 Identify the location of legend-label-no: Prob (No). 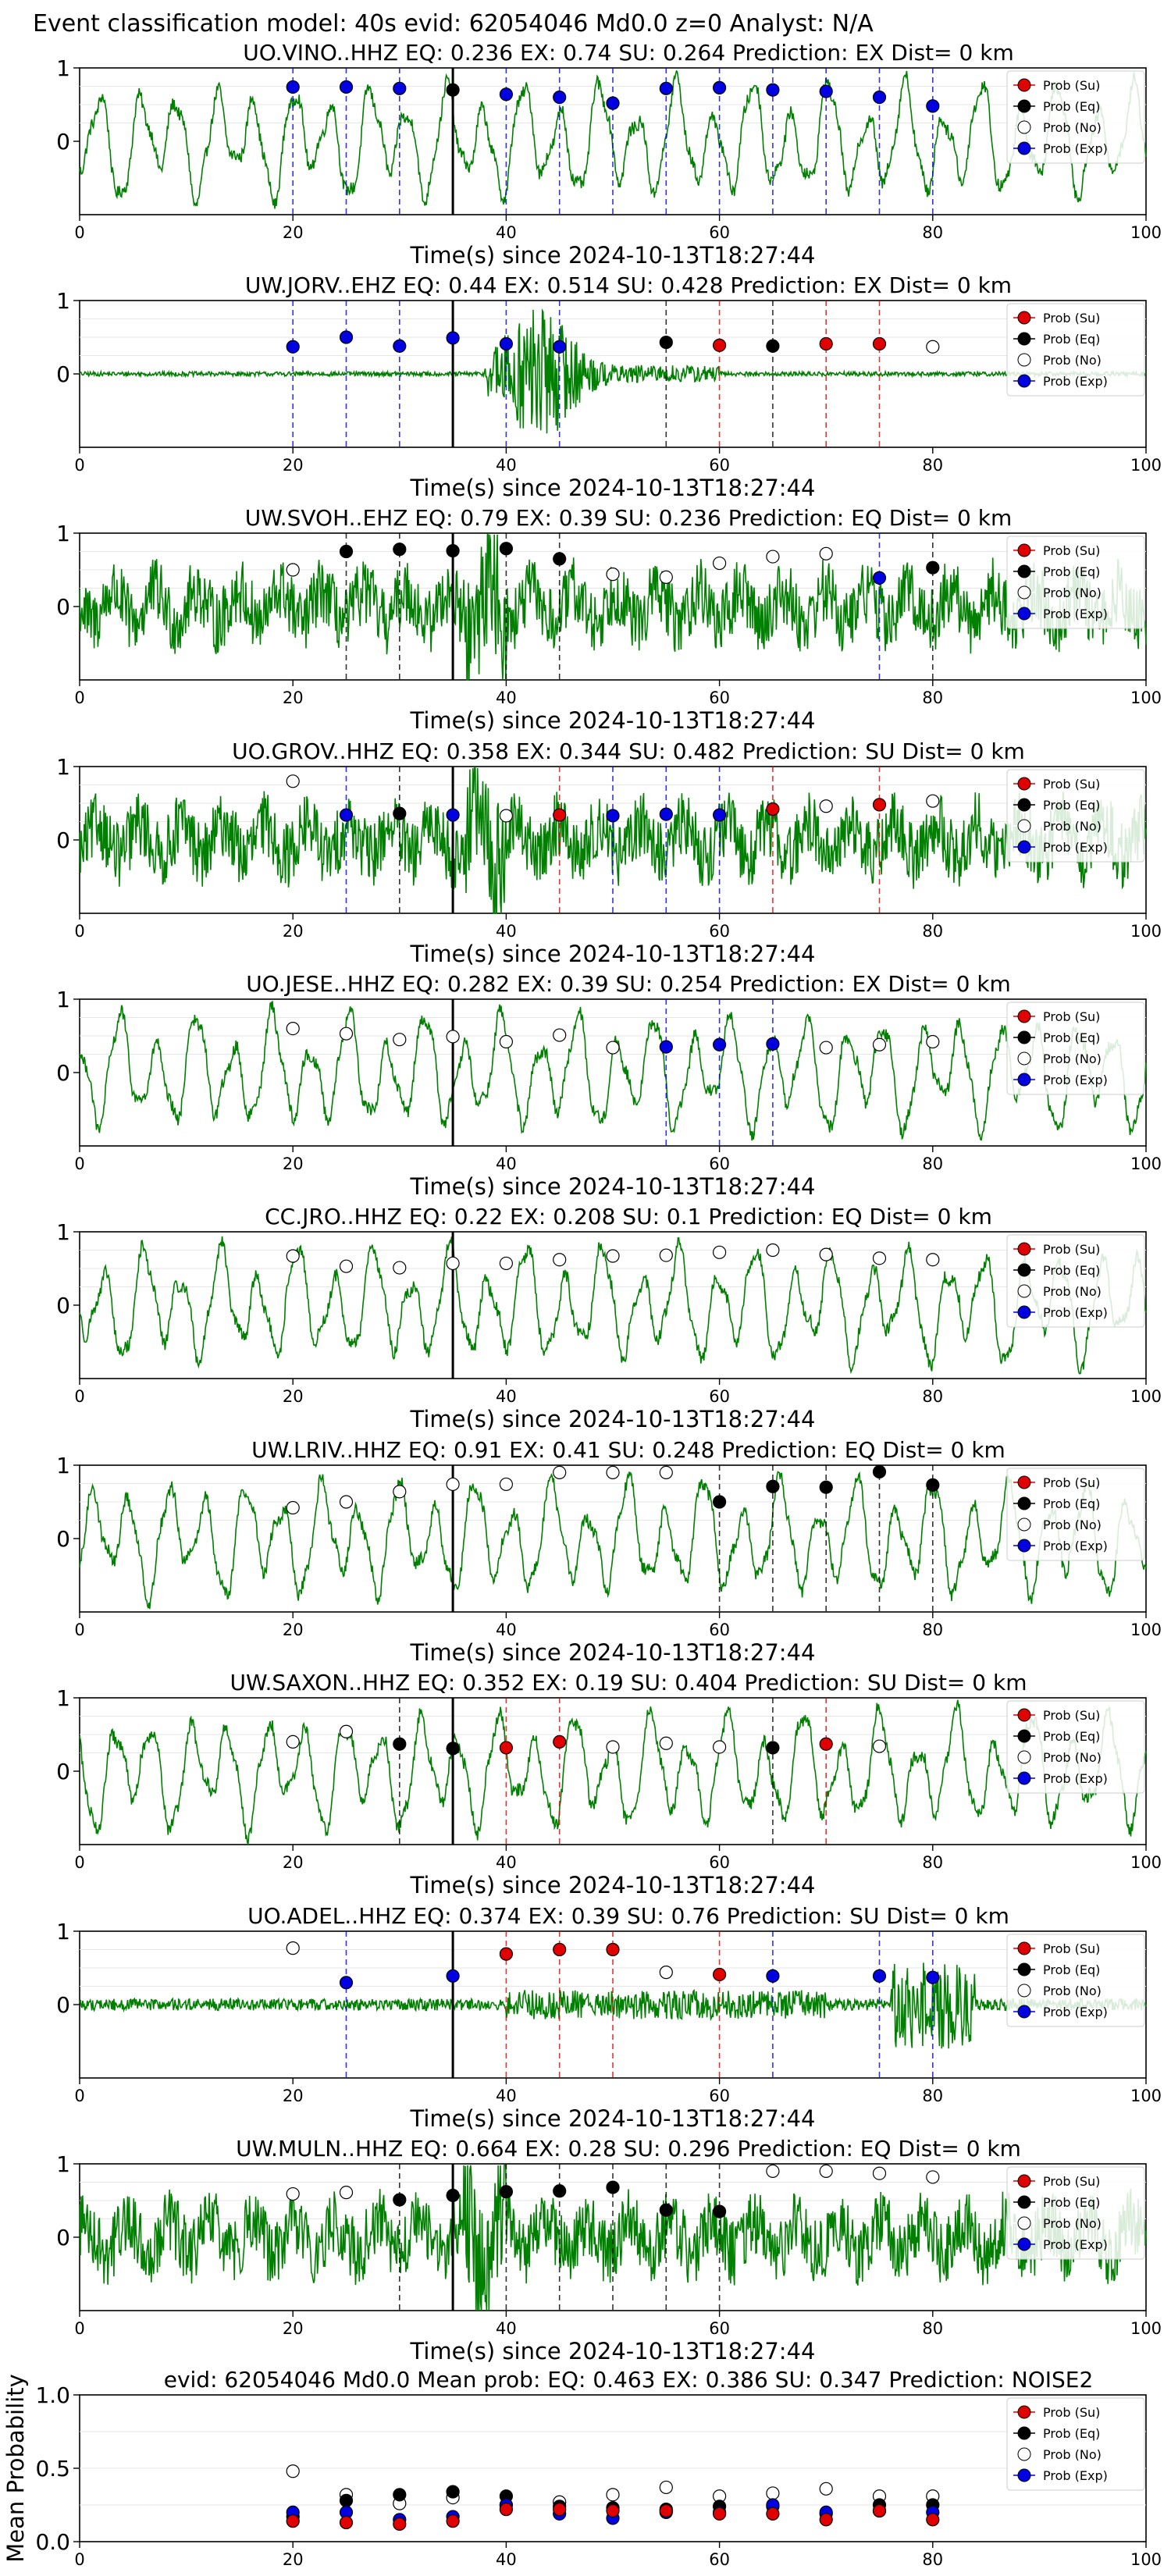
(1072, 1291).